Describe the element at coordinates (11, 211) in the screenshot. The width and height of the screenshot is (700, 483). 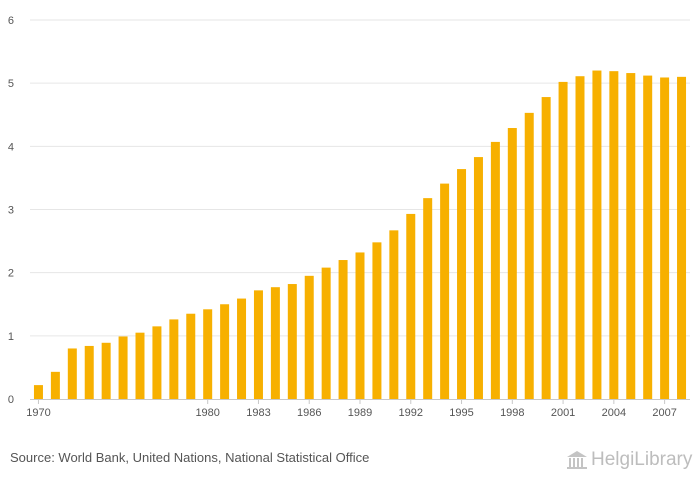
I see `y-tick-label: 3` at that location.